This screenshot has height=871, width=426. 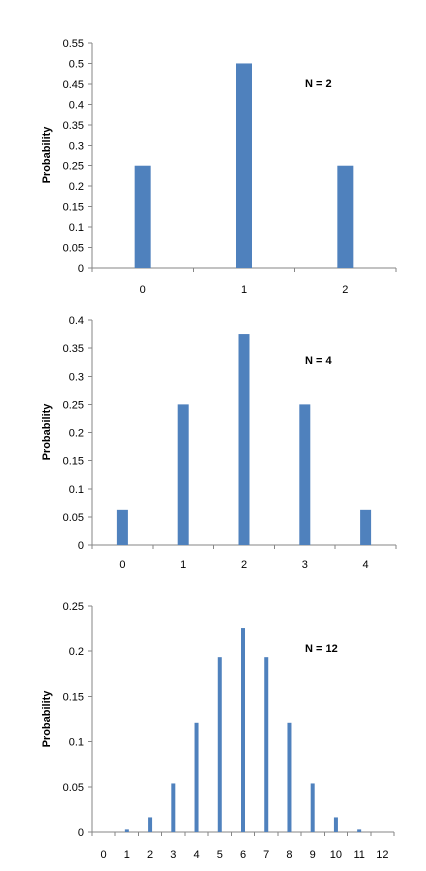 I want to click on x-tick-label: 5, so click(x=220, y=855).